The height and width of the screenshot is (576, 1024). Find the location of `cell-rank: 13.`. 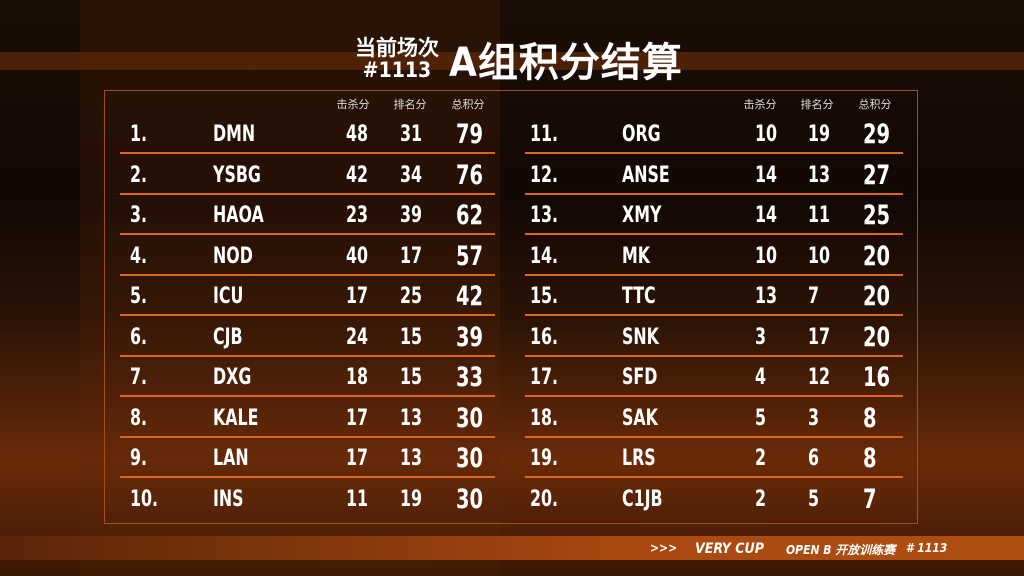

cell-rank: 13. is located at coordinates (544, 215).